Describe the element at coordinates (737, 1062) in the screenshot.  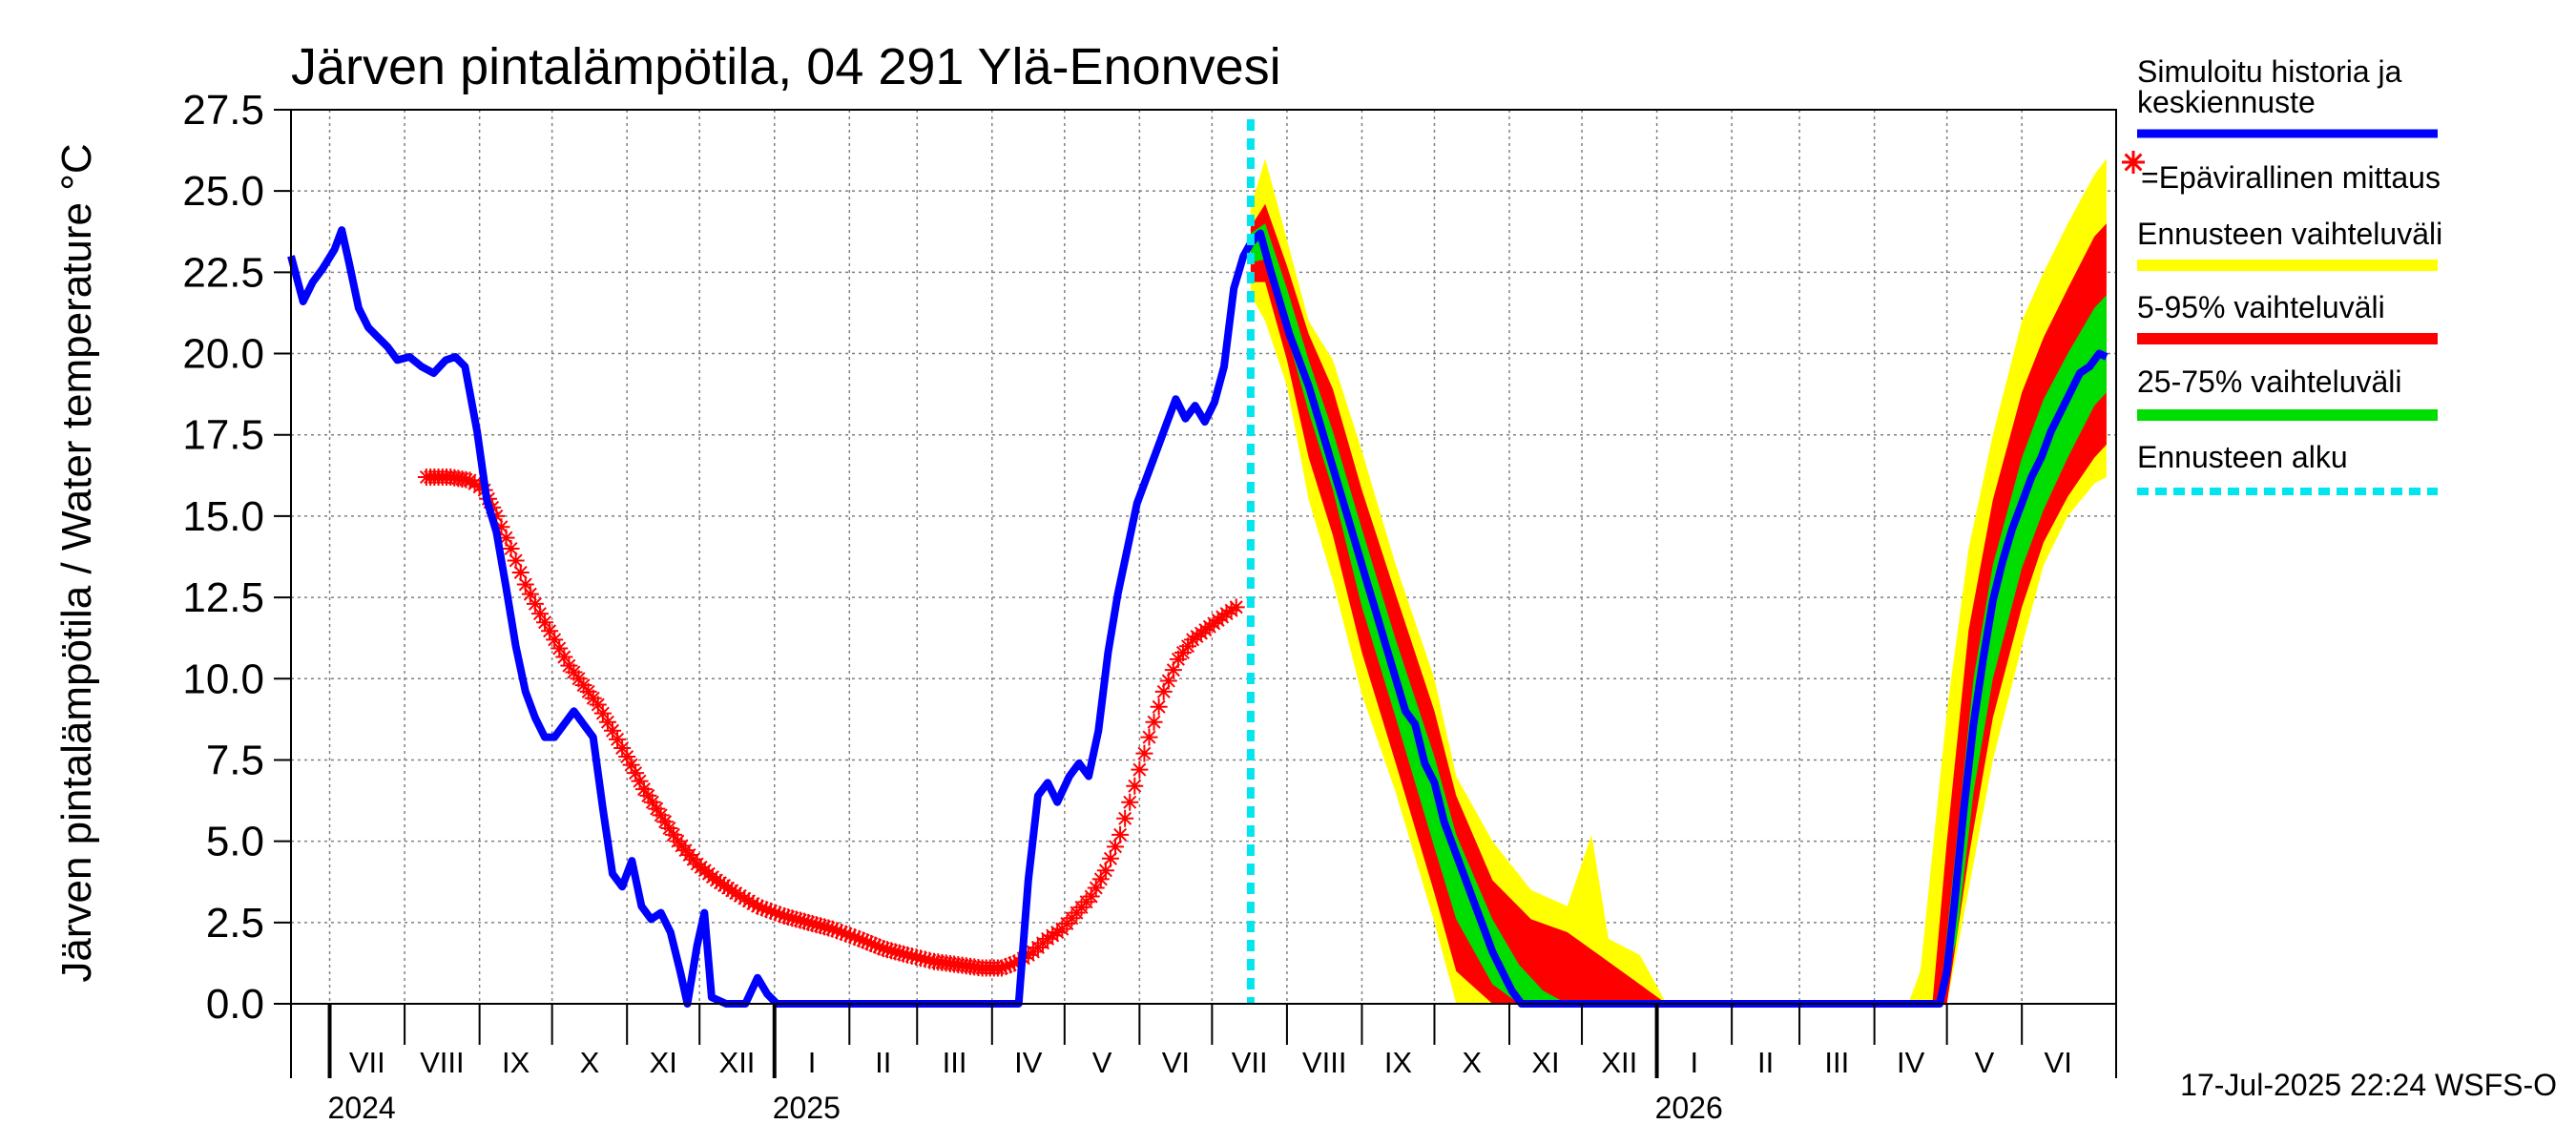
I see `month-label: XII` at that location.